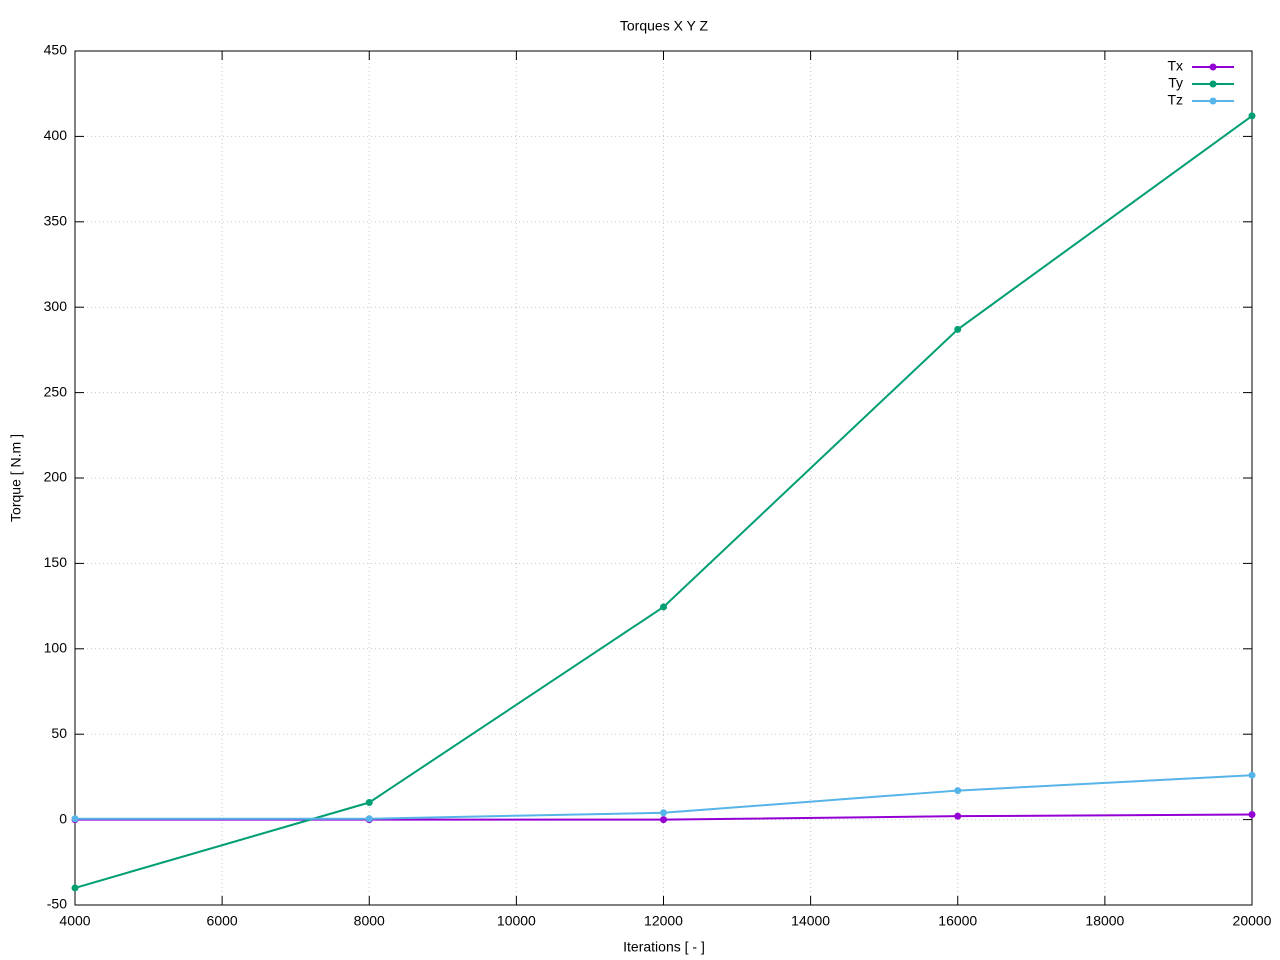  Describe the element at coordinates (1104, 921) in the screenshot. I see `x-tick-label: 18000` at that location.